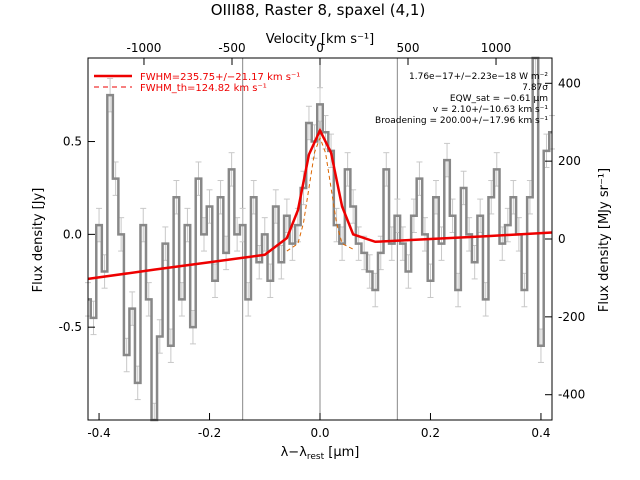  I want to click on y-tick-label-left: 0.5, so click(72, 142).